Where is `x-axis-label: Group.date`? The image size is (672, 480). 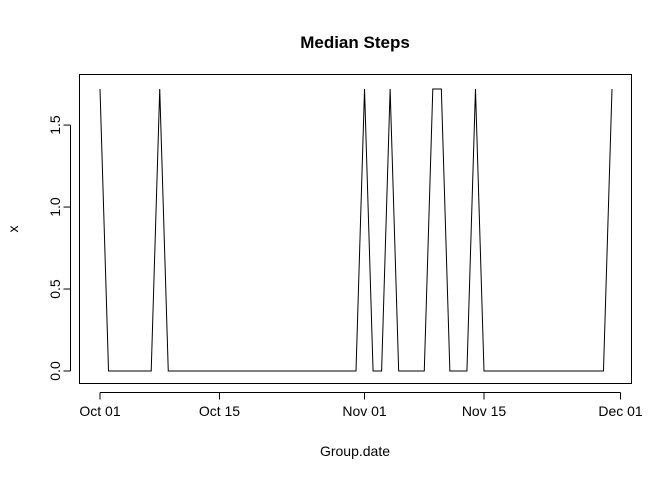
x-axis-label: Group.date is located at coordinates (355, 451).